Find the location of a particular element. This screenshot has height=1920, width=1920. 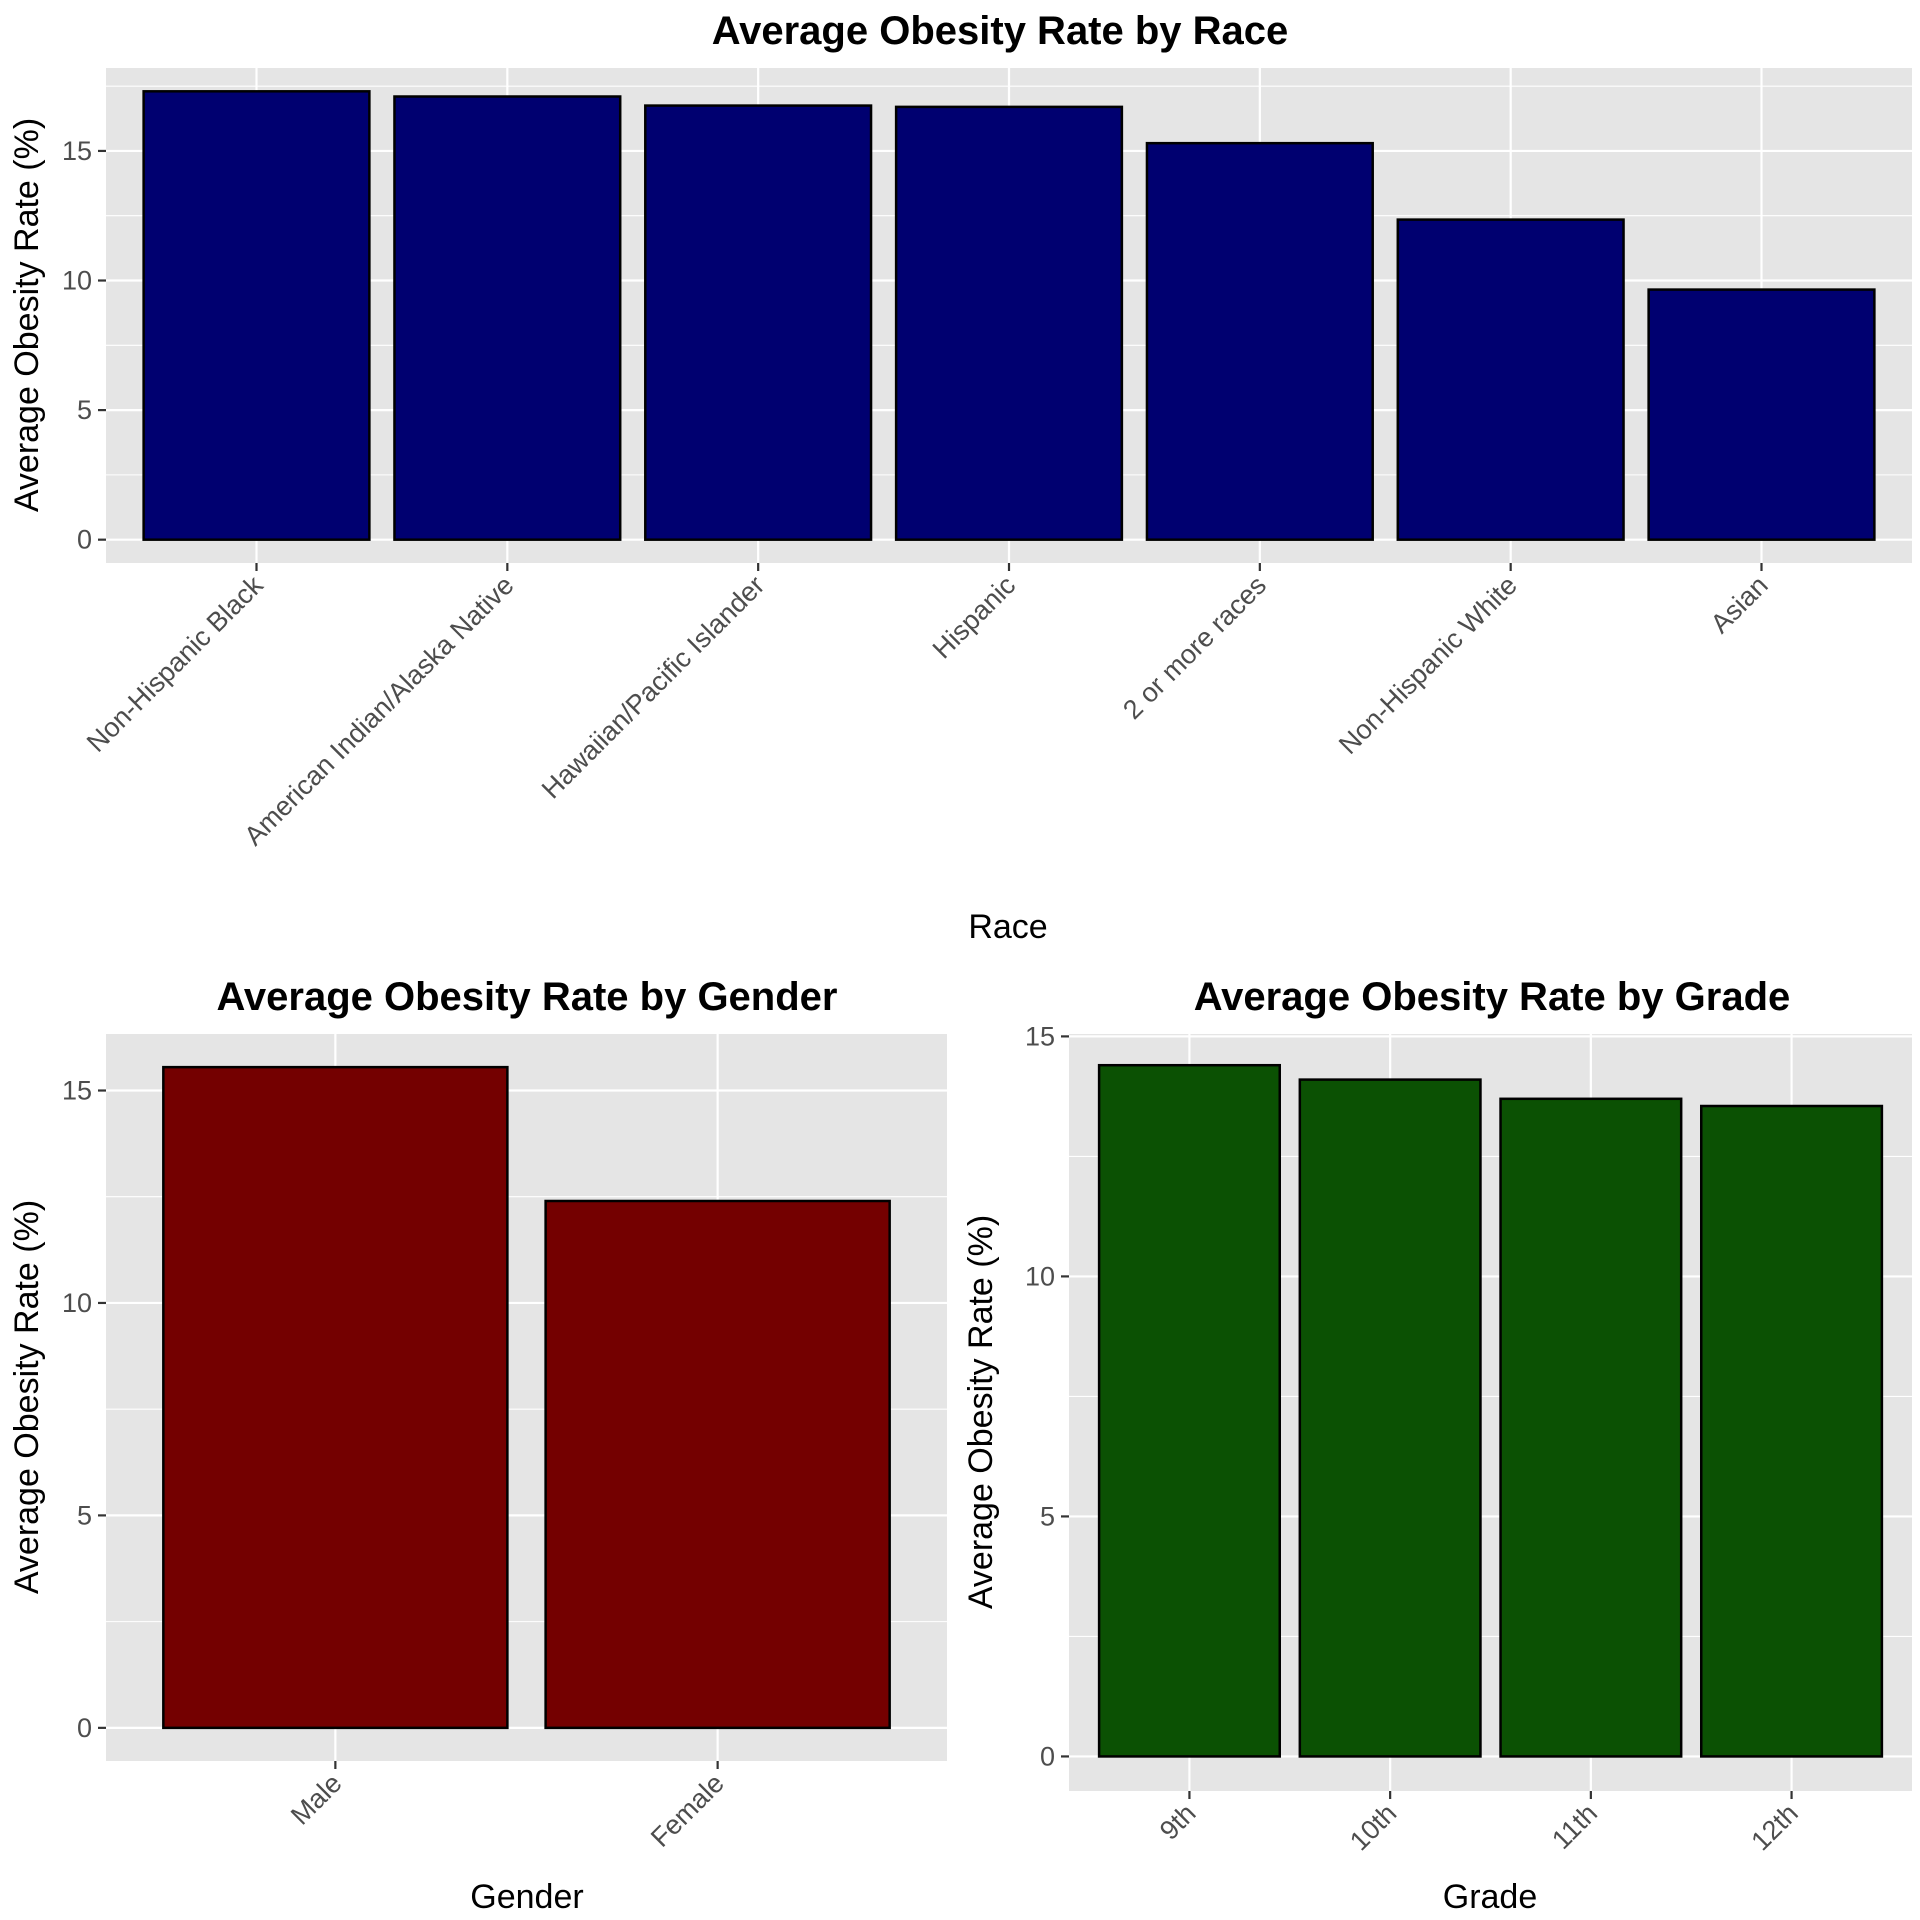

gender-x-axis-title: Gender is located at coordinates (526, 1897).